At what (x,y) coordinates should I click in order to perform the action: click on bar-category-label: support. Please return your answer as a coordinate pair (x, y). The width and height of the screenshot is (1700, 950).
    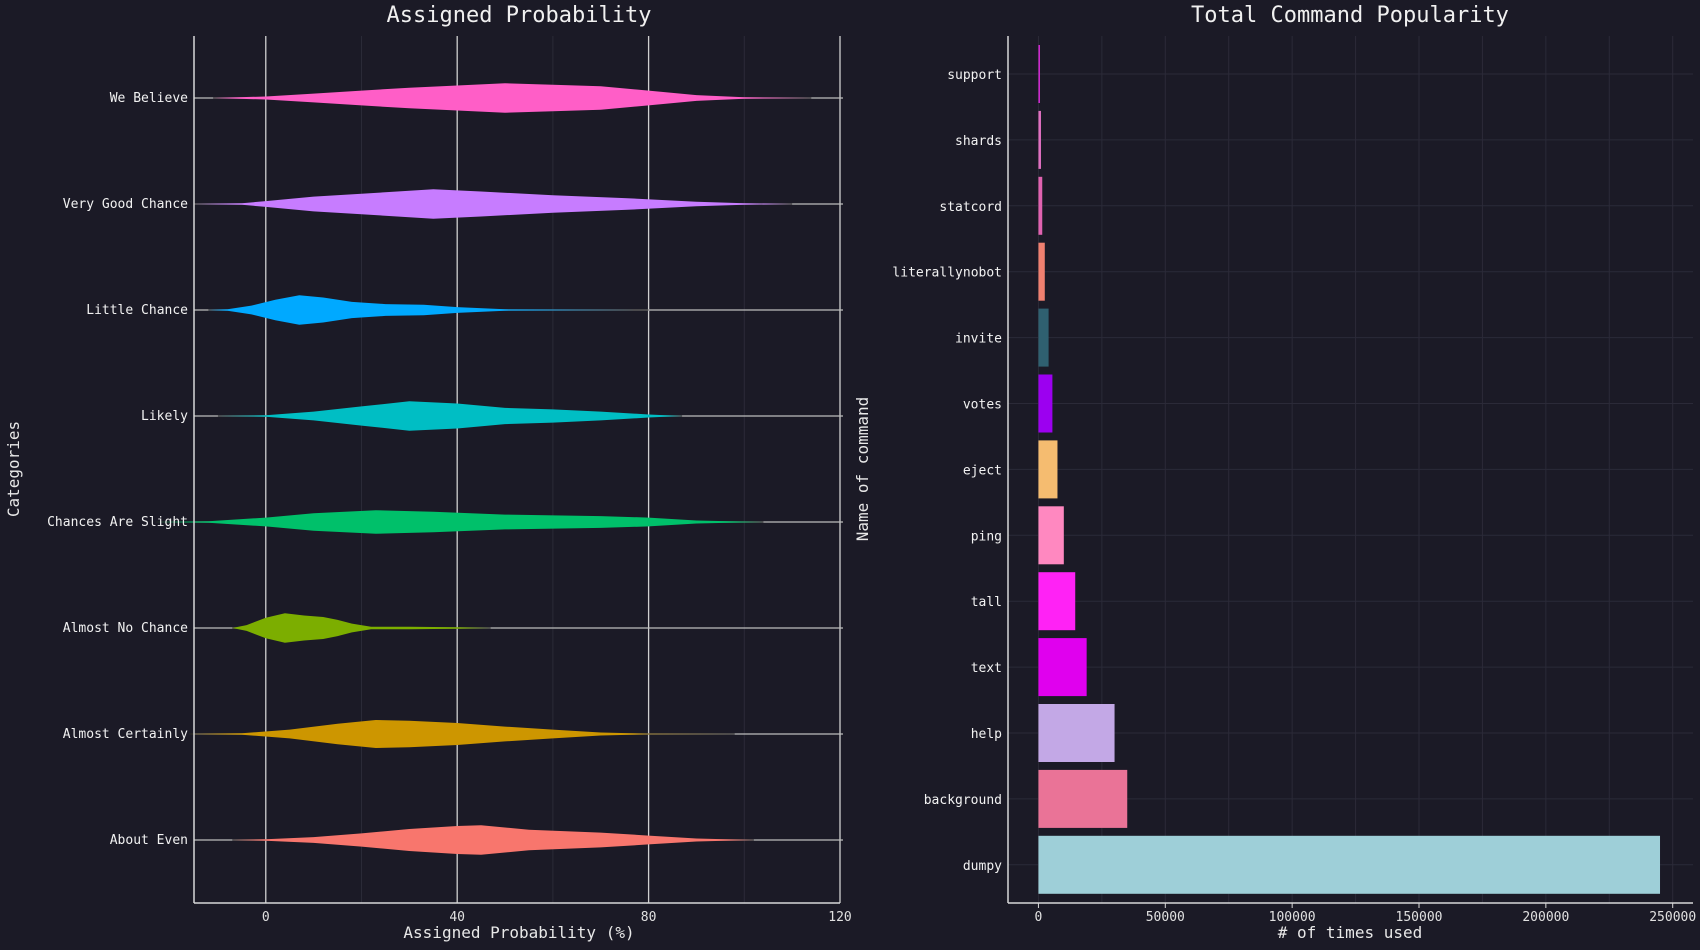
    Looking at the image, I should click on (974, 75).